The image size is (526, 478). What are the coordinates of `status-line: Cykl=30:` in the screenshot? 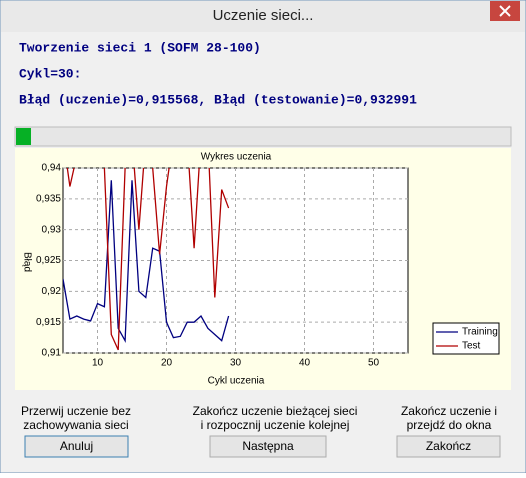 It's located at (50, 73).